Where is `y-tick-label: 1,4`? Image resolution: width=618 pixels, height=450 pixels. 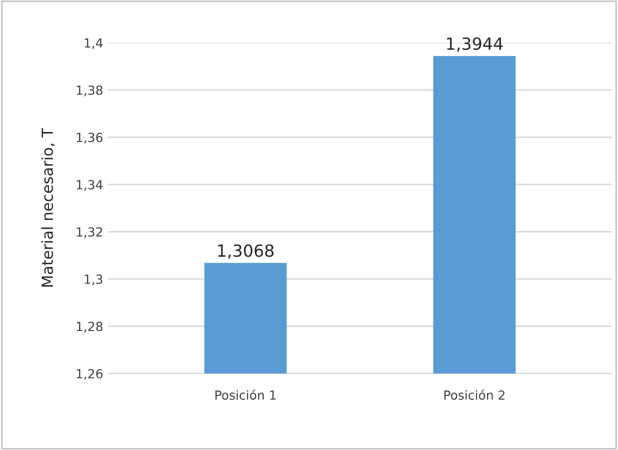
y-tick-label: 1,4 is located at coordinates (93, 43).